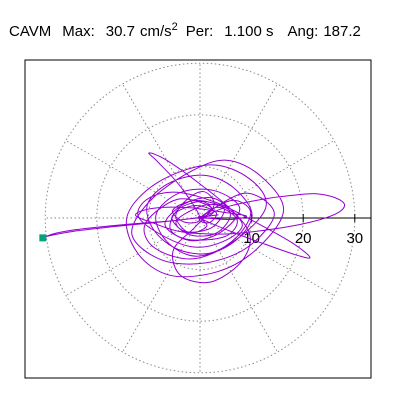 The width and height of the screenshot is (400, 405). I want to click on header-text: CAVM Max: 30.7 cm/s2 Per: 1.100 s Ang: 187.2, so click(185, 30).